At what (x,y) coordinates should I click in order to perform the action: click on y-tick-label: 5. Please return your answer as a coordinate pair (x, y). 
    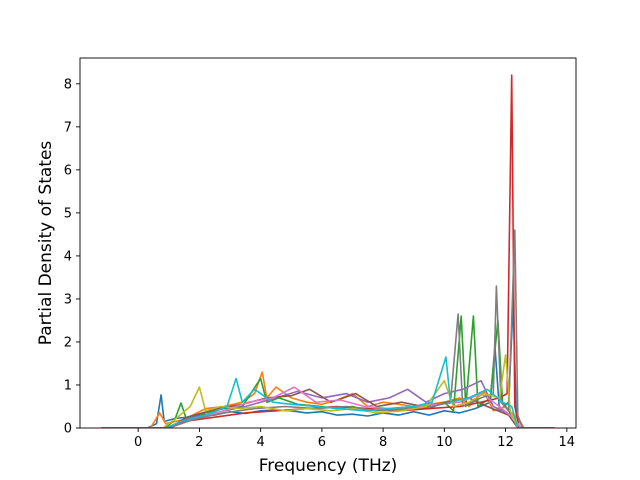
    Looking at the image, I should click on (68, 213).